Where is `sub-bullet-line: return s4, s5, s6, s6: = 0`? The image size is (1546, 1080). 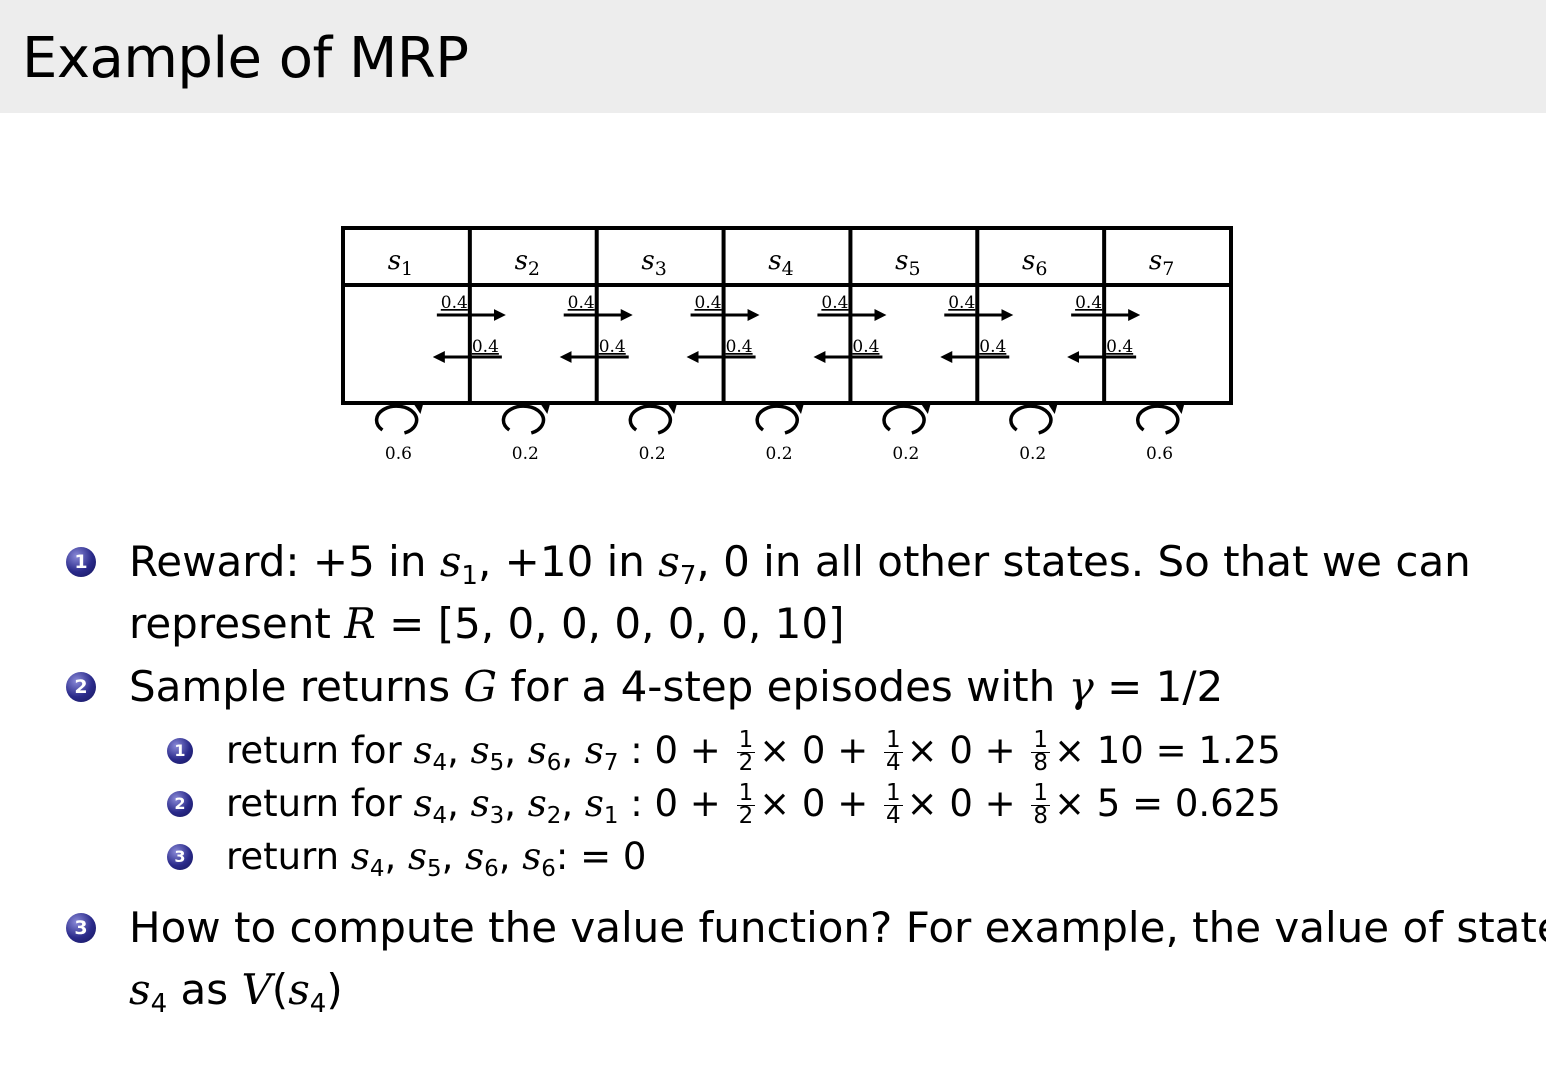 sub-bullet-line: return s4, s5, s6, s6: = 0 is located at coordinates (436, 863).